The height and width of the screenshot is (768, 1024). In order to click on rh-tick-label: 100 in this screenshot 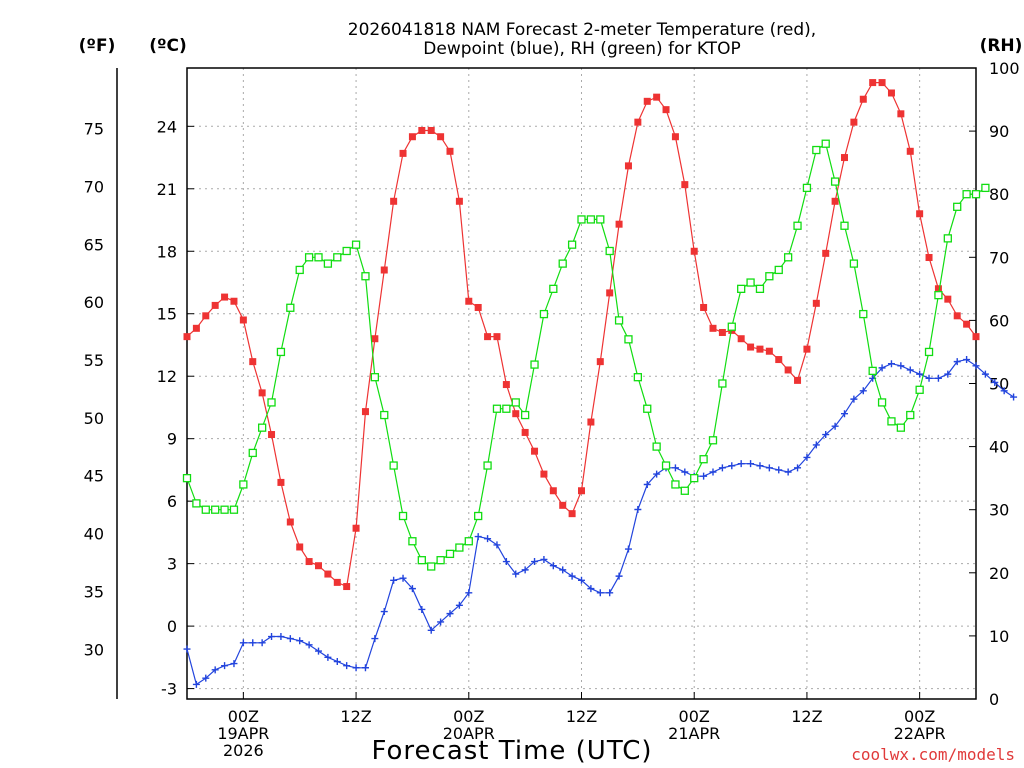, I will do `click(1004, 68)`.